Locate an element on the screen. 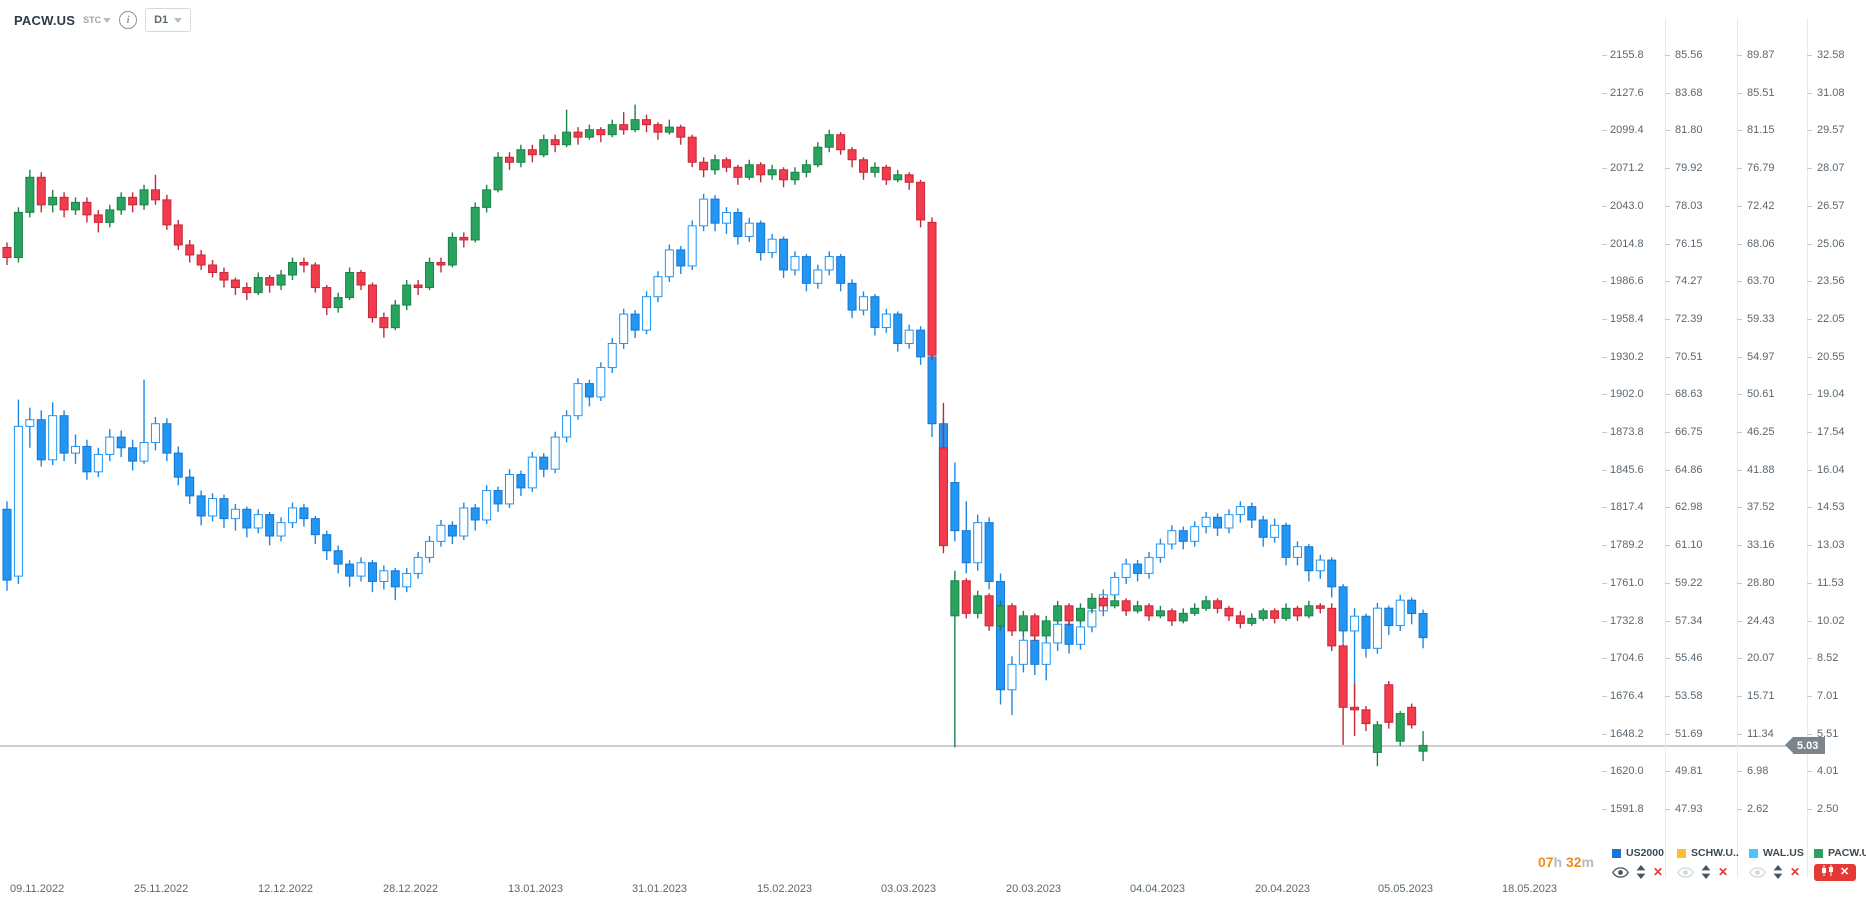 The image size is (1866, 909). interval-dropdown: D1 is located at coordinates (168, 20).